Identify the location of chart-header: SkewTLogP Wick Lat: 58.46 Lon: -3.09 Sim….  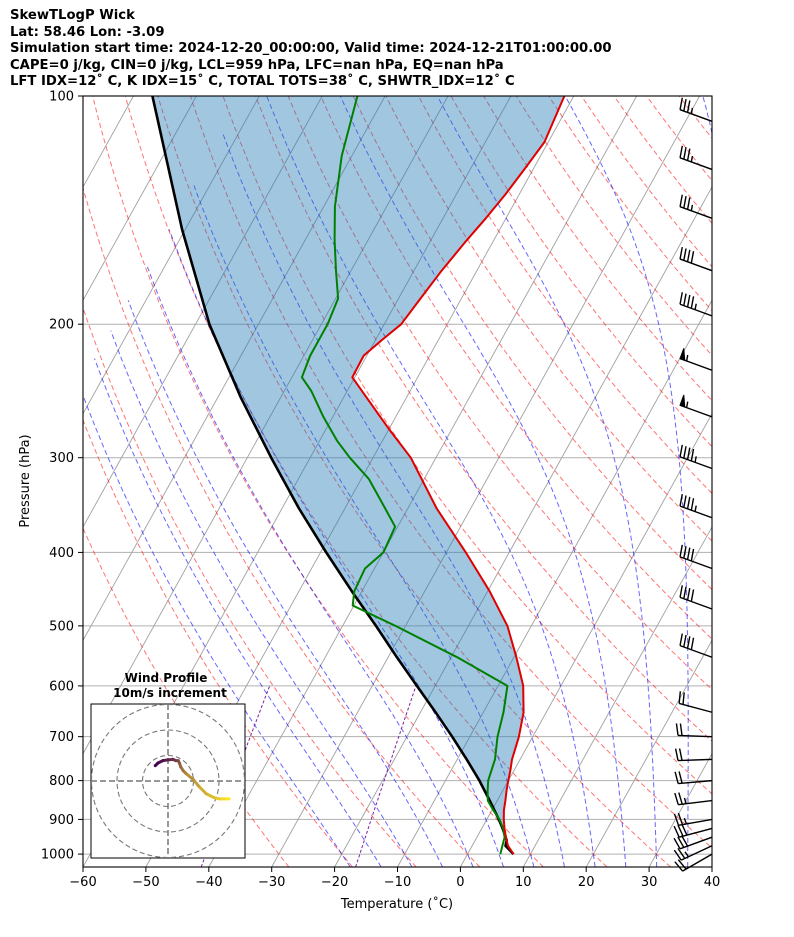
(311, 49).